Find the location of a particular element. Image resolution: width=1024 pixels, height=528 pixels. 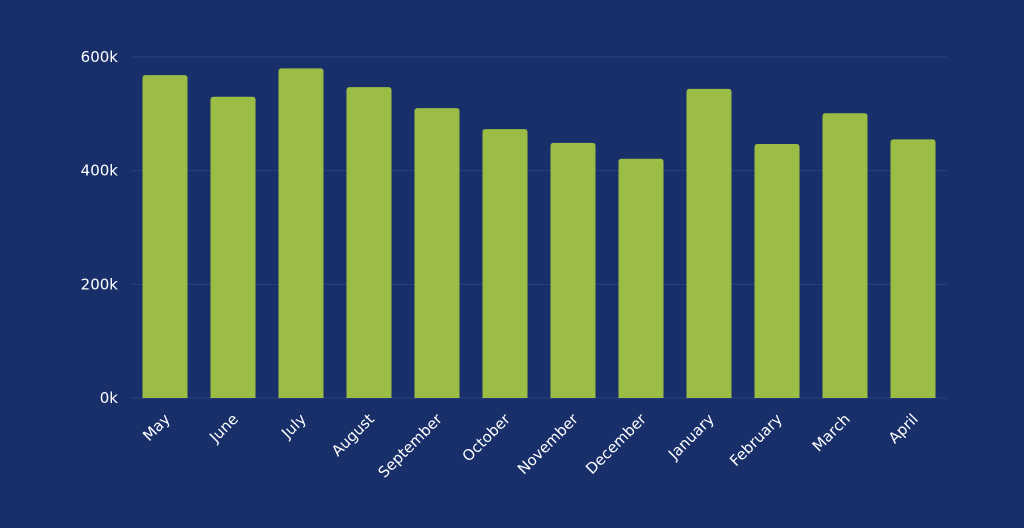

y-tick-label: 200k is located at coordinates (100, 284).